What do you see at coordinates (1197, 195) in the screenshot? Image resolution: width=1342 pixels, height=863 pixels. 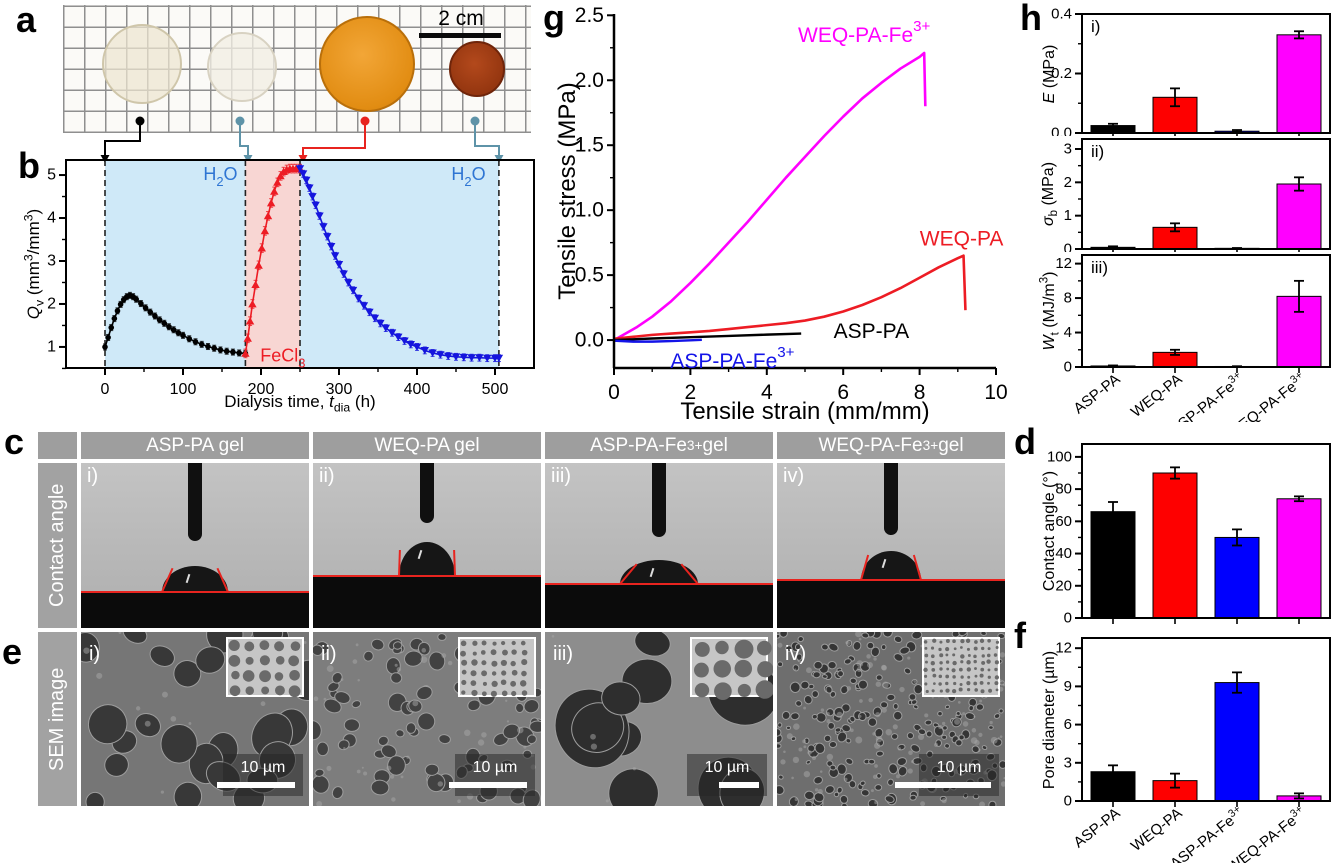 I see `h_ii-plot-svg: 0 1 2 3 ii)` at bounding box center [1197, 195].